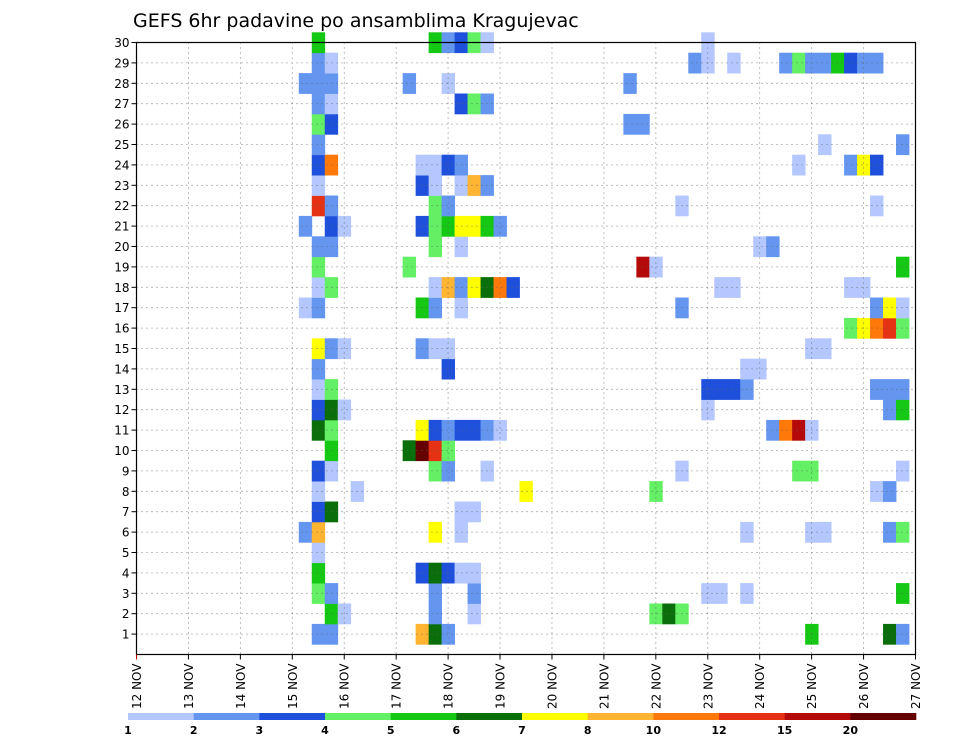 Image resolution: width=960 pixels, height=742 pixels. Describe the element at coordinates (121, 288) in the screenshot. I see `y-tick-label: 18` at that location.